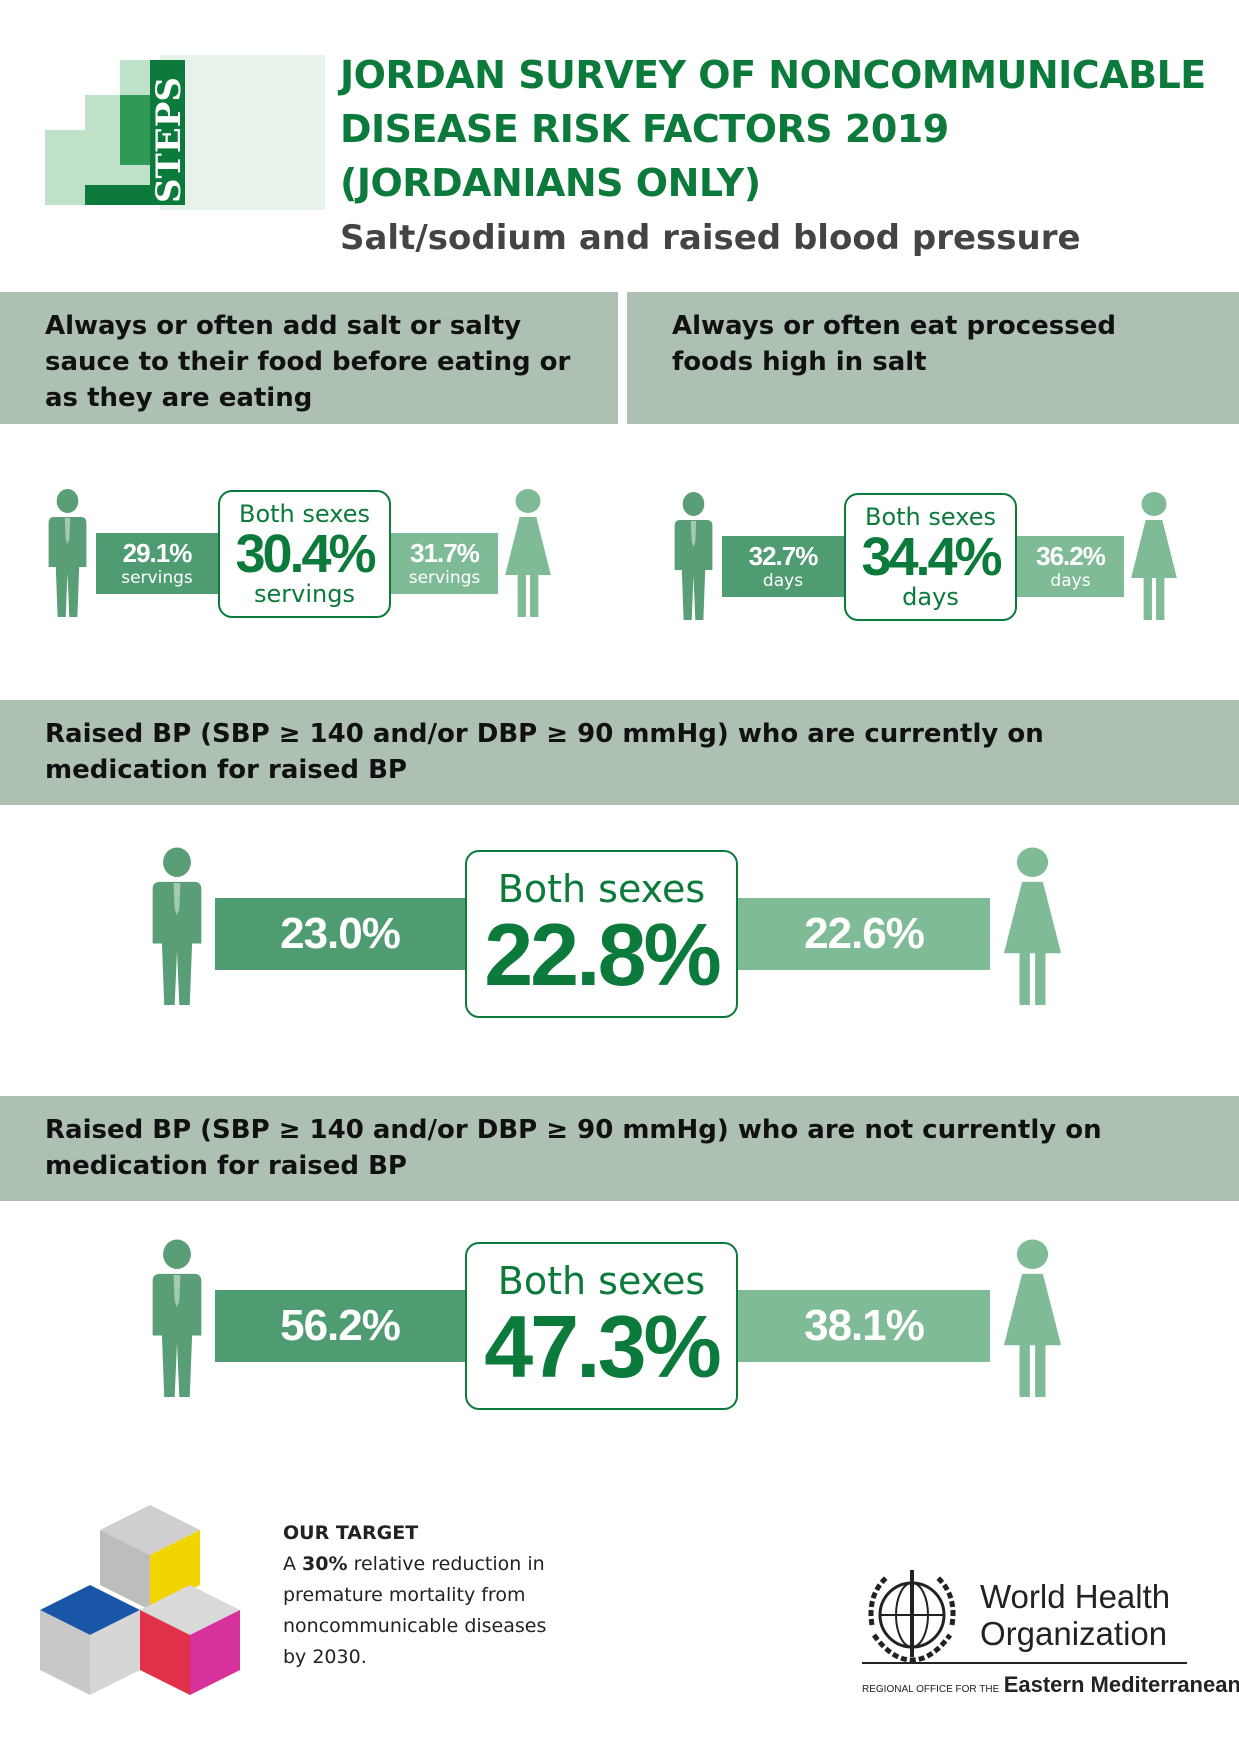 The height and width of the screenshot is (1754, 1239). I want to click on male-value: 29.1%, so click(157, 552).